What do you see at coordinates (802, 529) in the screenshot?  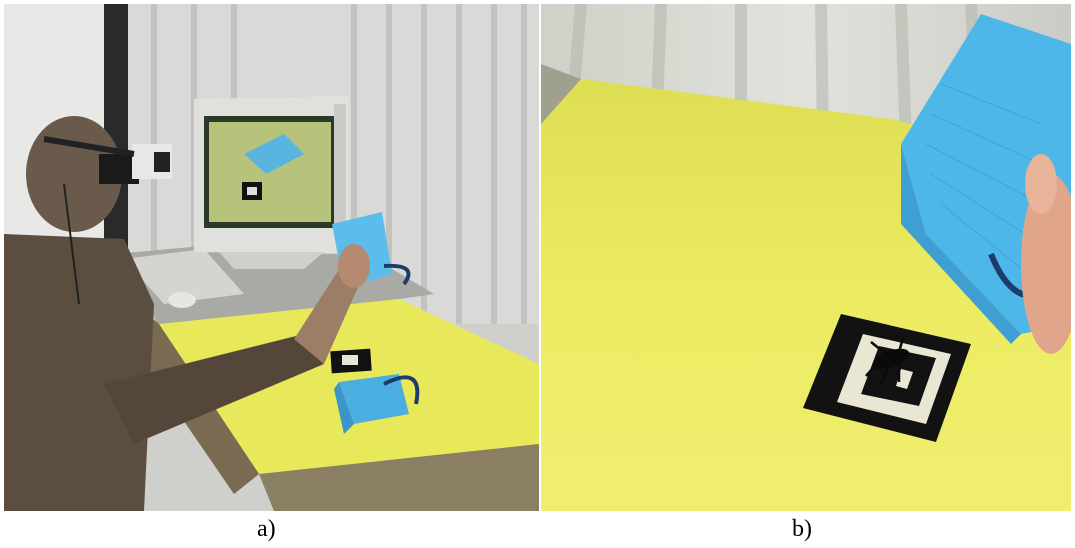 I see `caption-b: b)` at bounding box center [802, 529].